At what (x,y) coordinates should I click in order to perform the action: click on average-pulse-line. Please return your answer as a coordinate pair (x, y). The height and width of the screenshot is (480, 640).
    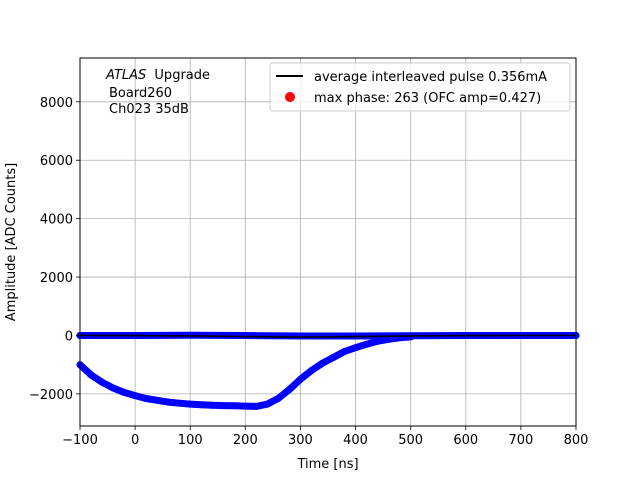
    Looking at the image, I should click on (327, 336).